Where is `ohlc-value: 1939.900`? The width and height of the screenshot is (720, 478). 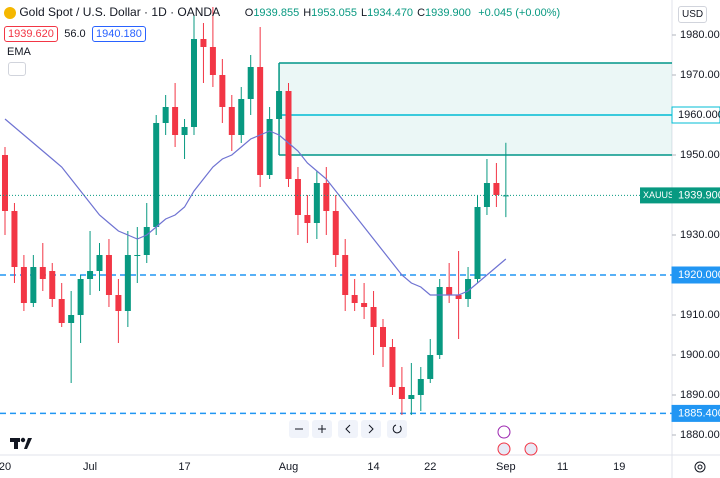 ohlc-value: 1939.900 is located at coordinates (448, 13).